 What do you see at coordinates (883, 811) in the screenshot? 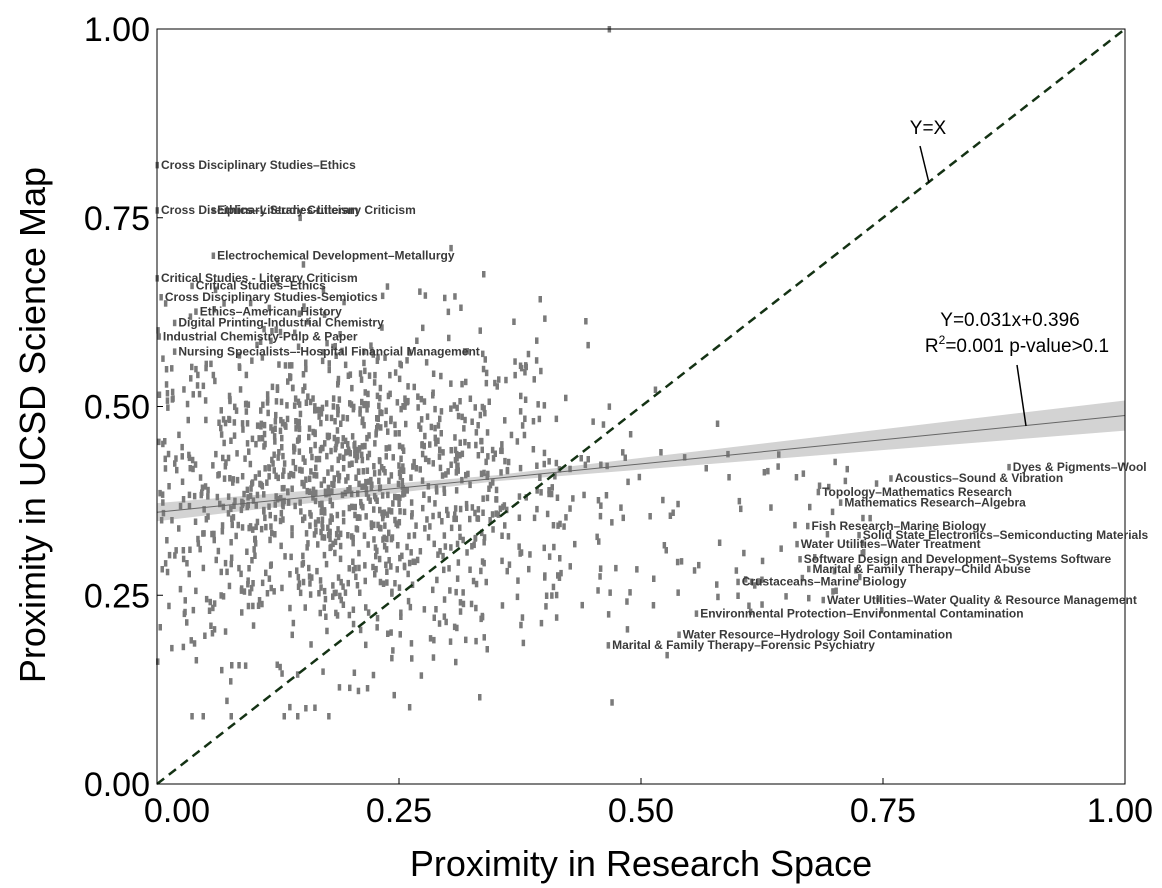
I see `x-tick-label: 0.75` at bounding box center [883, 811].